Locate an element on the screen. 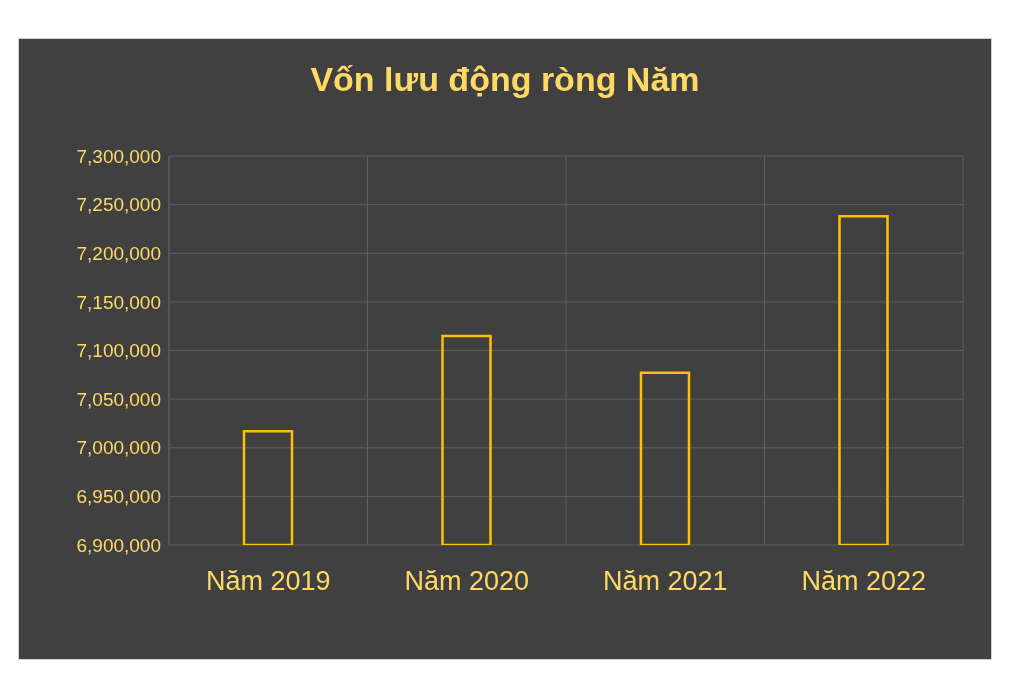 The width and height of the screenshot is (1023, 676). chart-title: Vốn lưu động ròng Năm is located at coordinates (505, 79).